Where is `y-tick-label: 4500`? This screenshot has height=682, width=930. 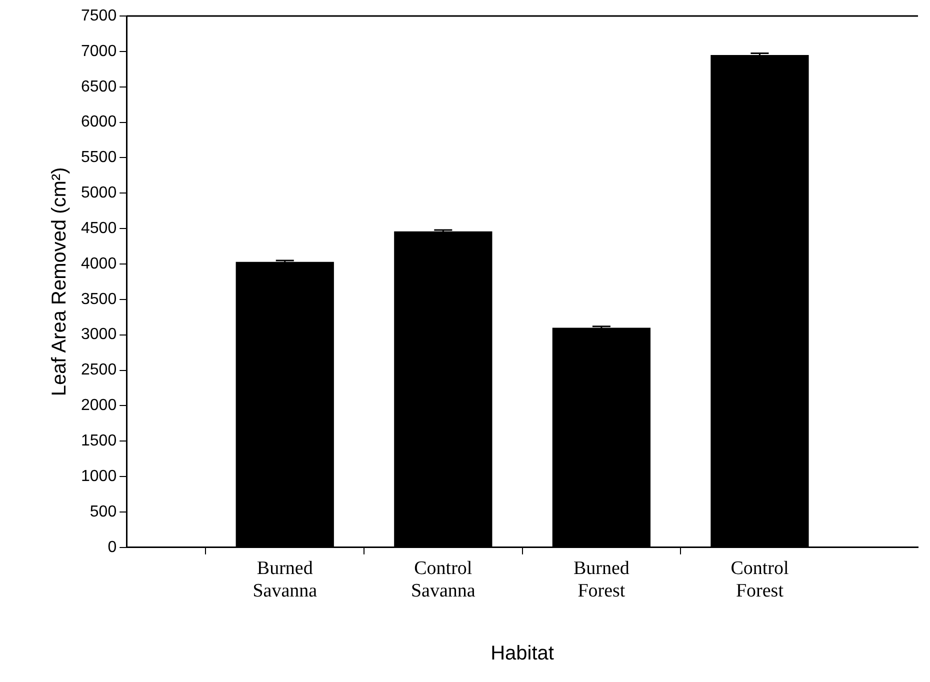
y-tick-label: 4500 is located at coordinates (99, 228).